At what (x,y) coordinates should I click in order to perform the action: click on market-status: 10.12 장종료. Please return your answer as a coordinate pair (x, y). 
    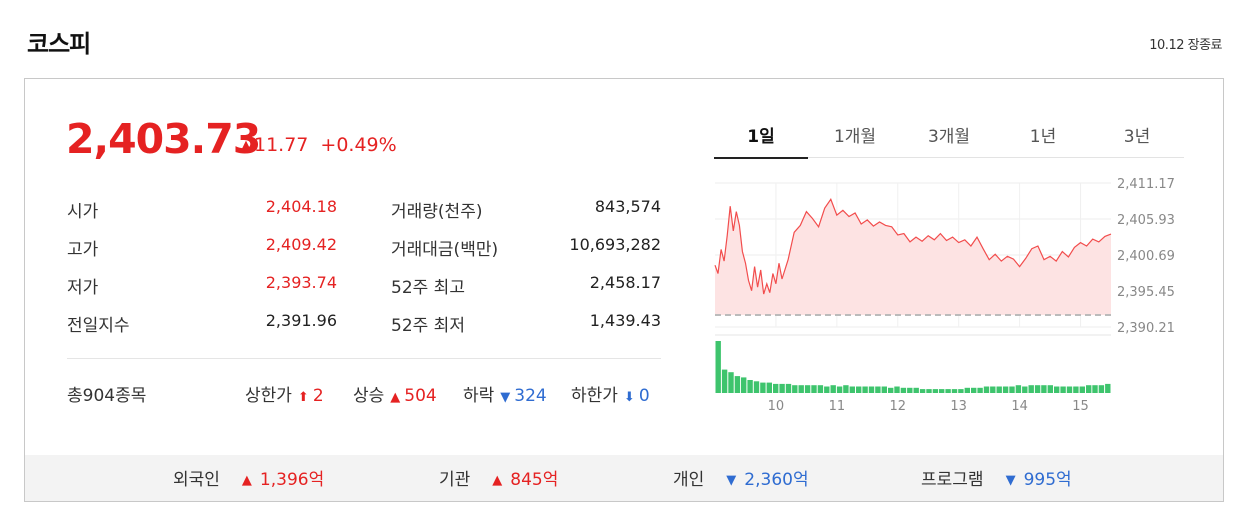
    Looking at the image, I should click on (1185, 45).